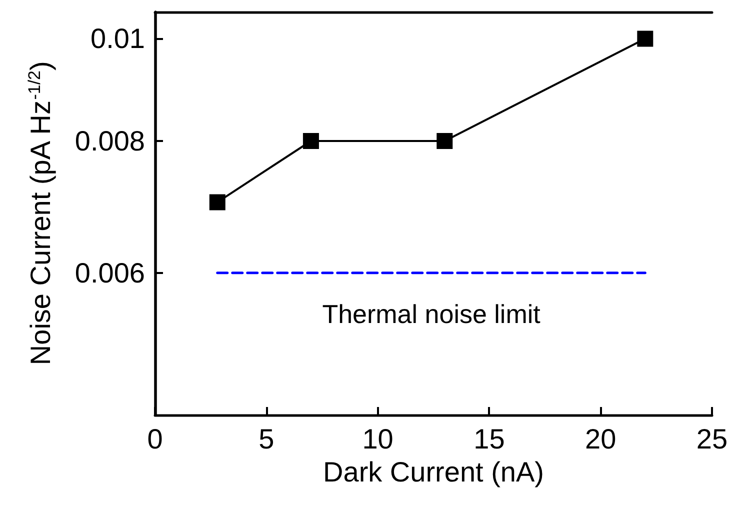 This screenshot has height=507, width=736. I want to click on y-tick-label: 0.008, so click(109, 140).